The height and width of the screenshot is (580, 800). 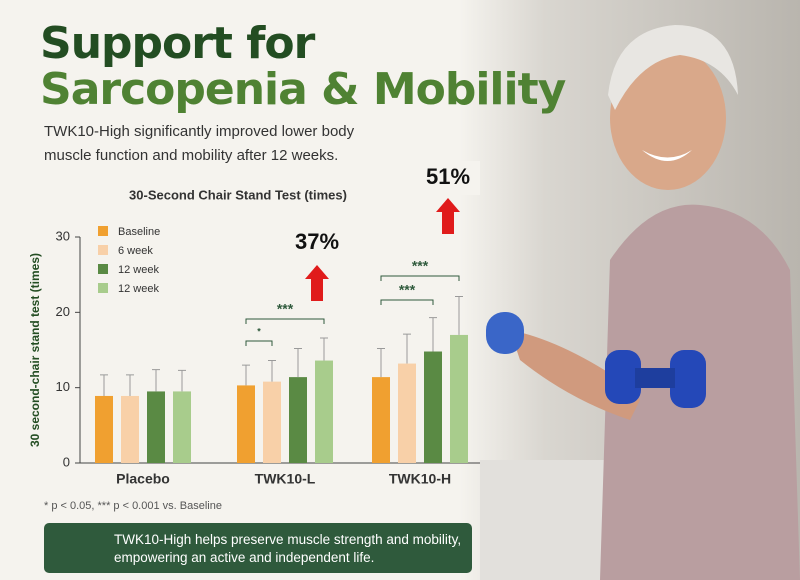 I want to click on increase-label: 51%, so click(x=448, y=176).